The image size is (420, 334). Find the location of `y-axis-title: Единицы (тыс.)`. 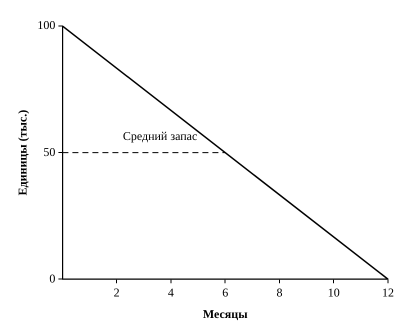

y-axis-title: Единицы (тыс.) is located at coordinates (22, 153).